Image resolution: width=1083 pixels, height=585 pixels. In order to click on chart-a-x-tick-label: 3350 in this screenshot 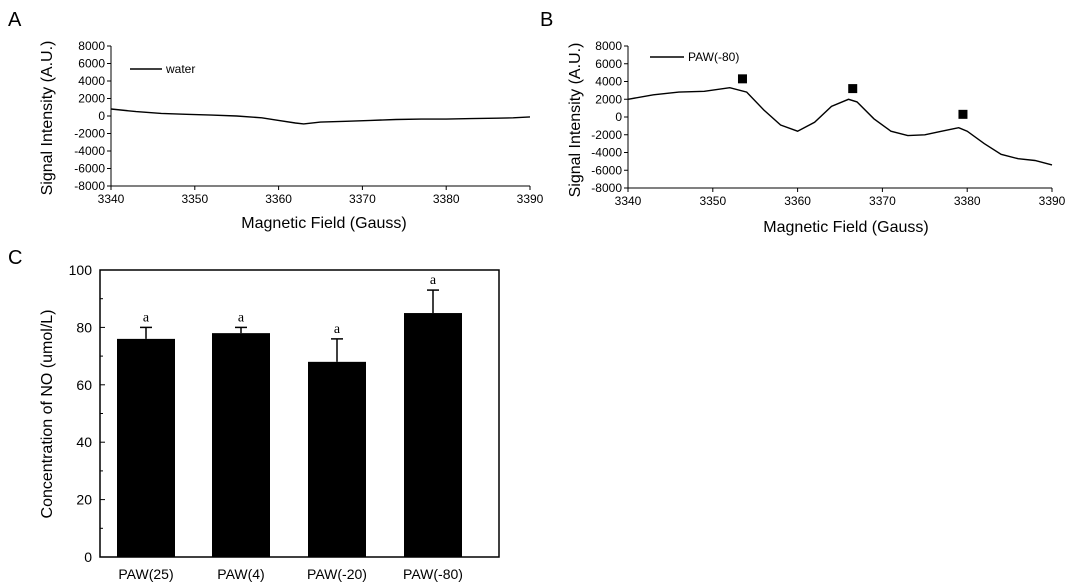, I will do `click(194, 199)`.